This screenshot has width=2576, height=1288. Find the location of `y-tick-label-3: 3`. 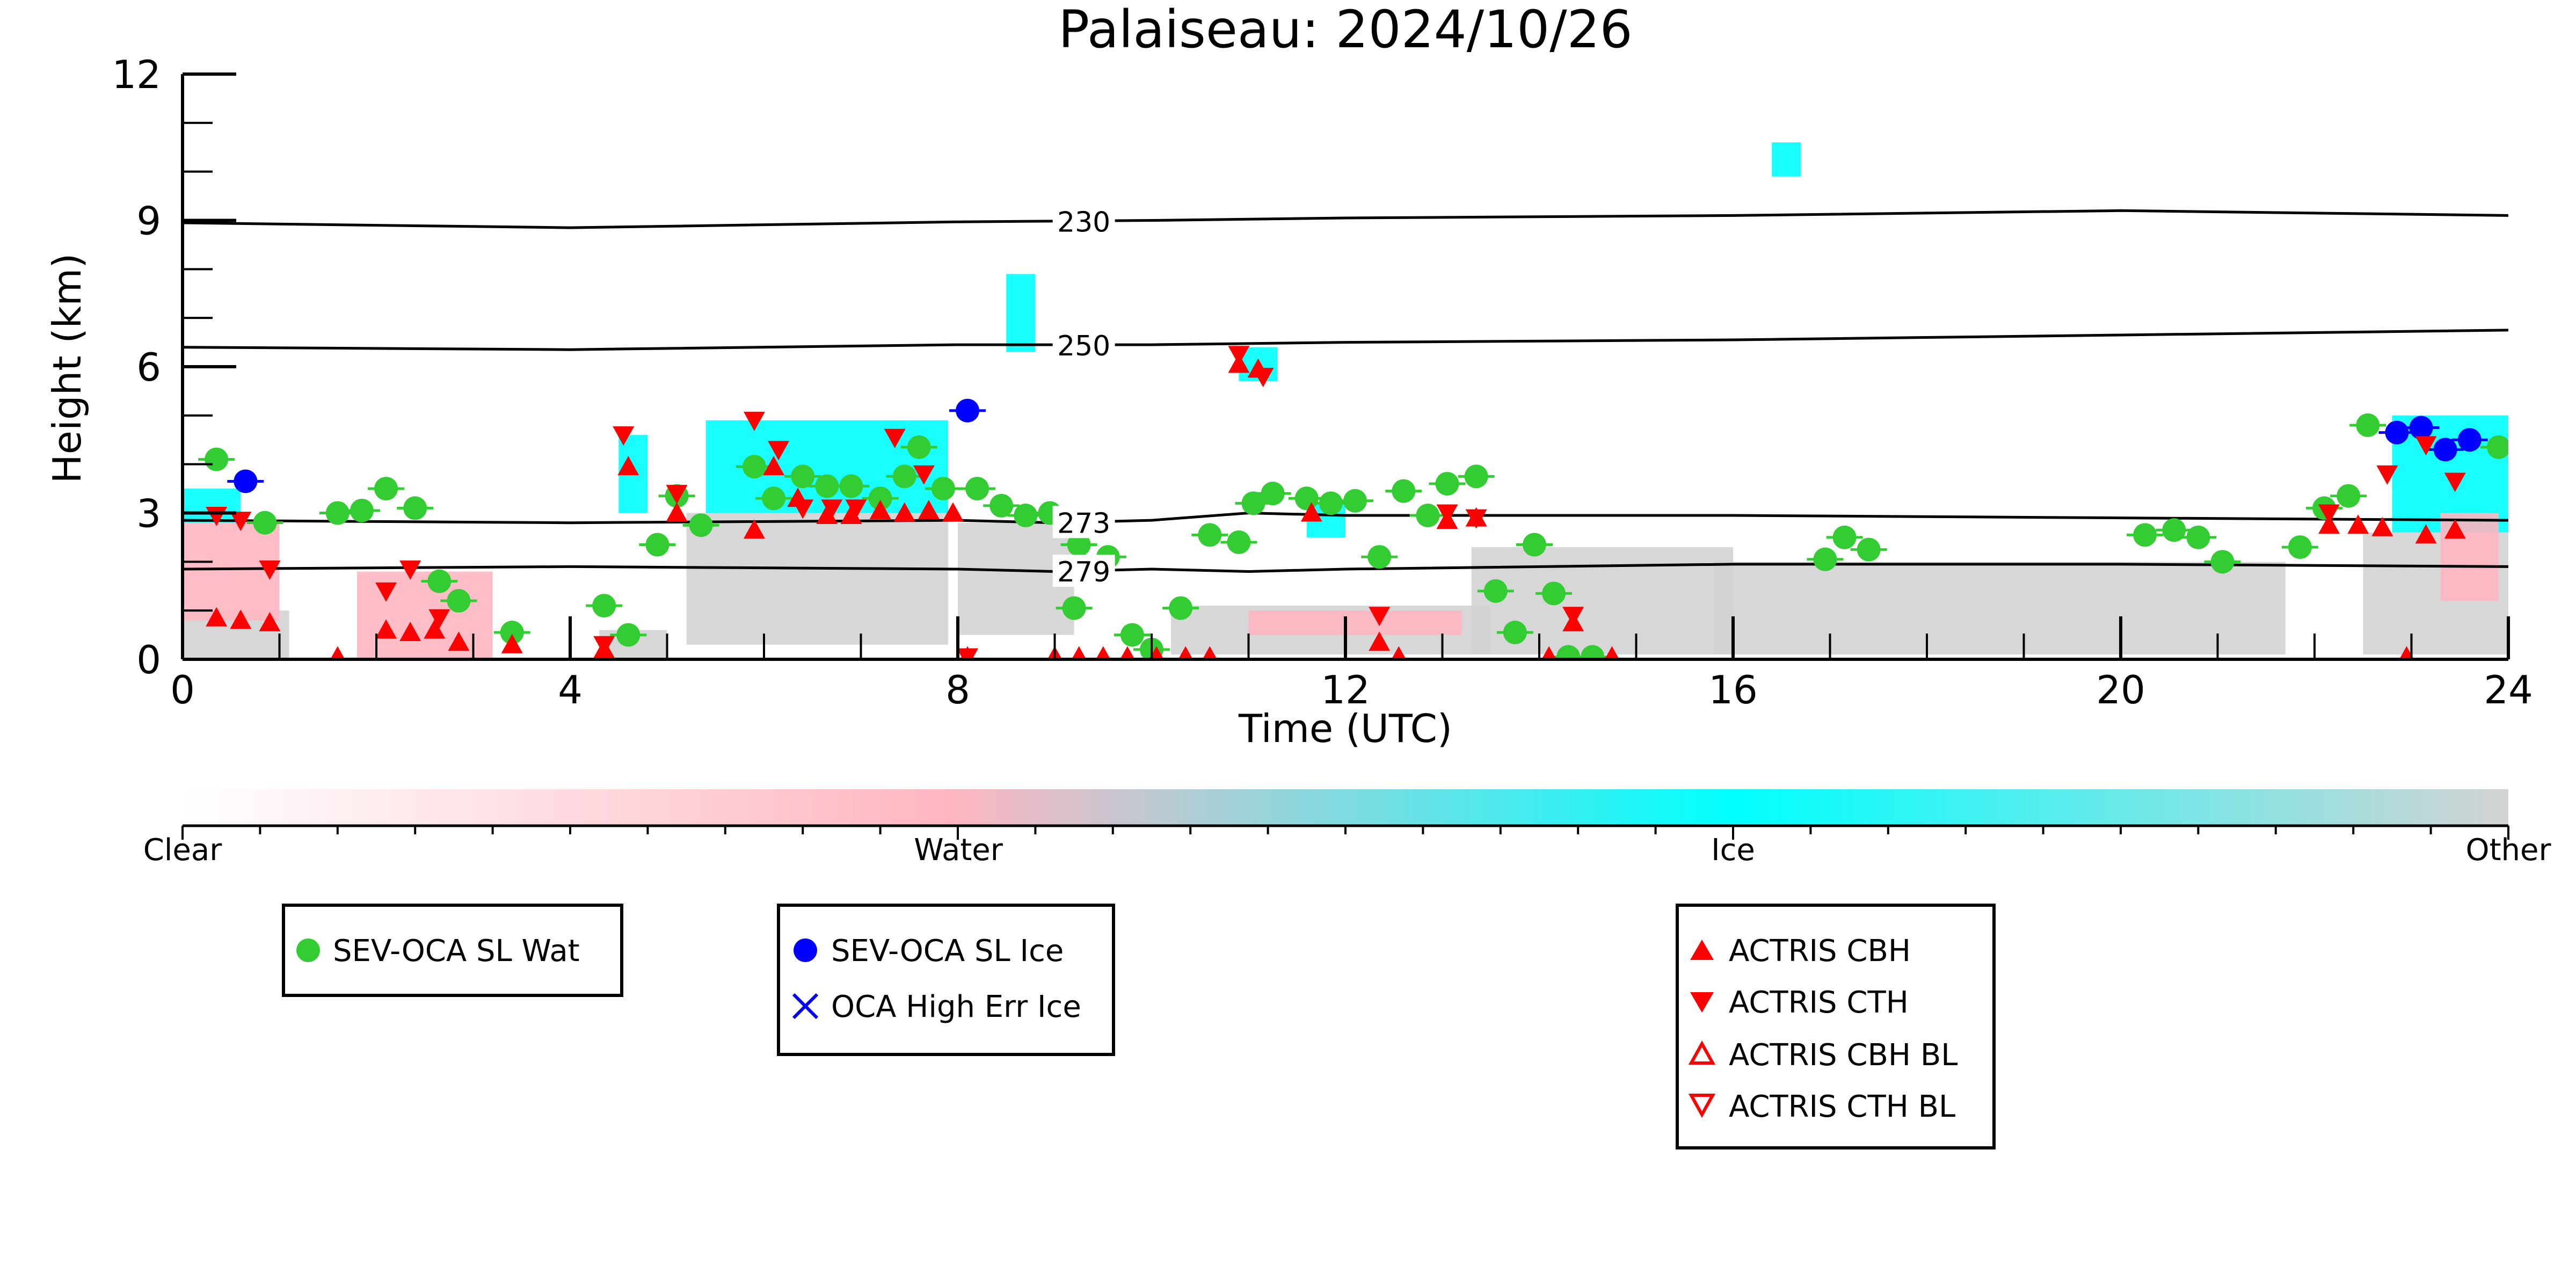

y-tick-label-3: 3 is located at coordinates (148, 513).